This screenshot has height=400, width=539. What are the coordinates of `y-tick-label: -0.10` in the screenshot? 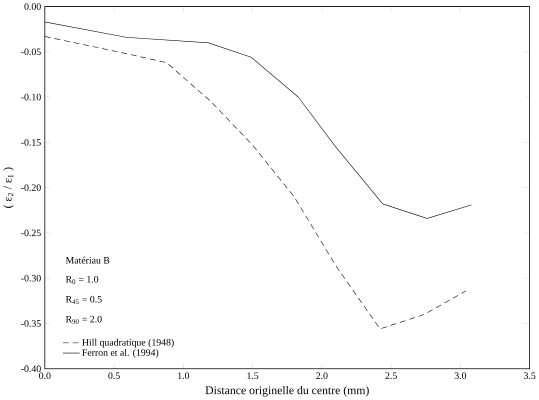 It's located at (31, 97).